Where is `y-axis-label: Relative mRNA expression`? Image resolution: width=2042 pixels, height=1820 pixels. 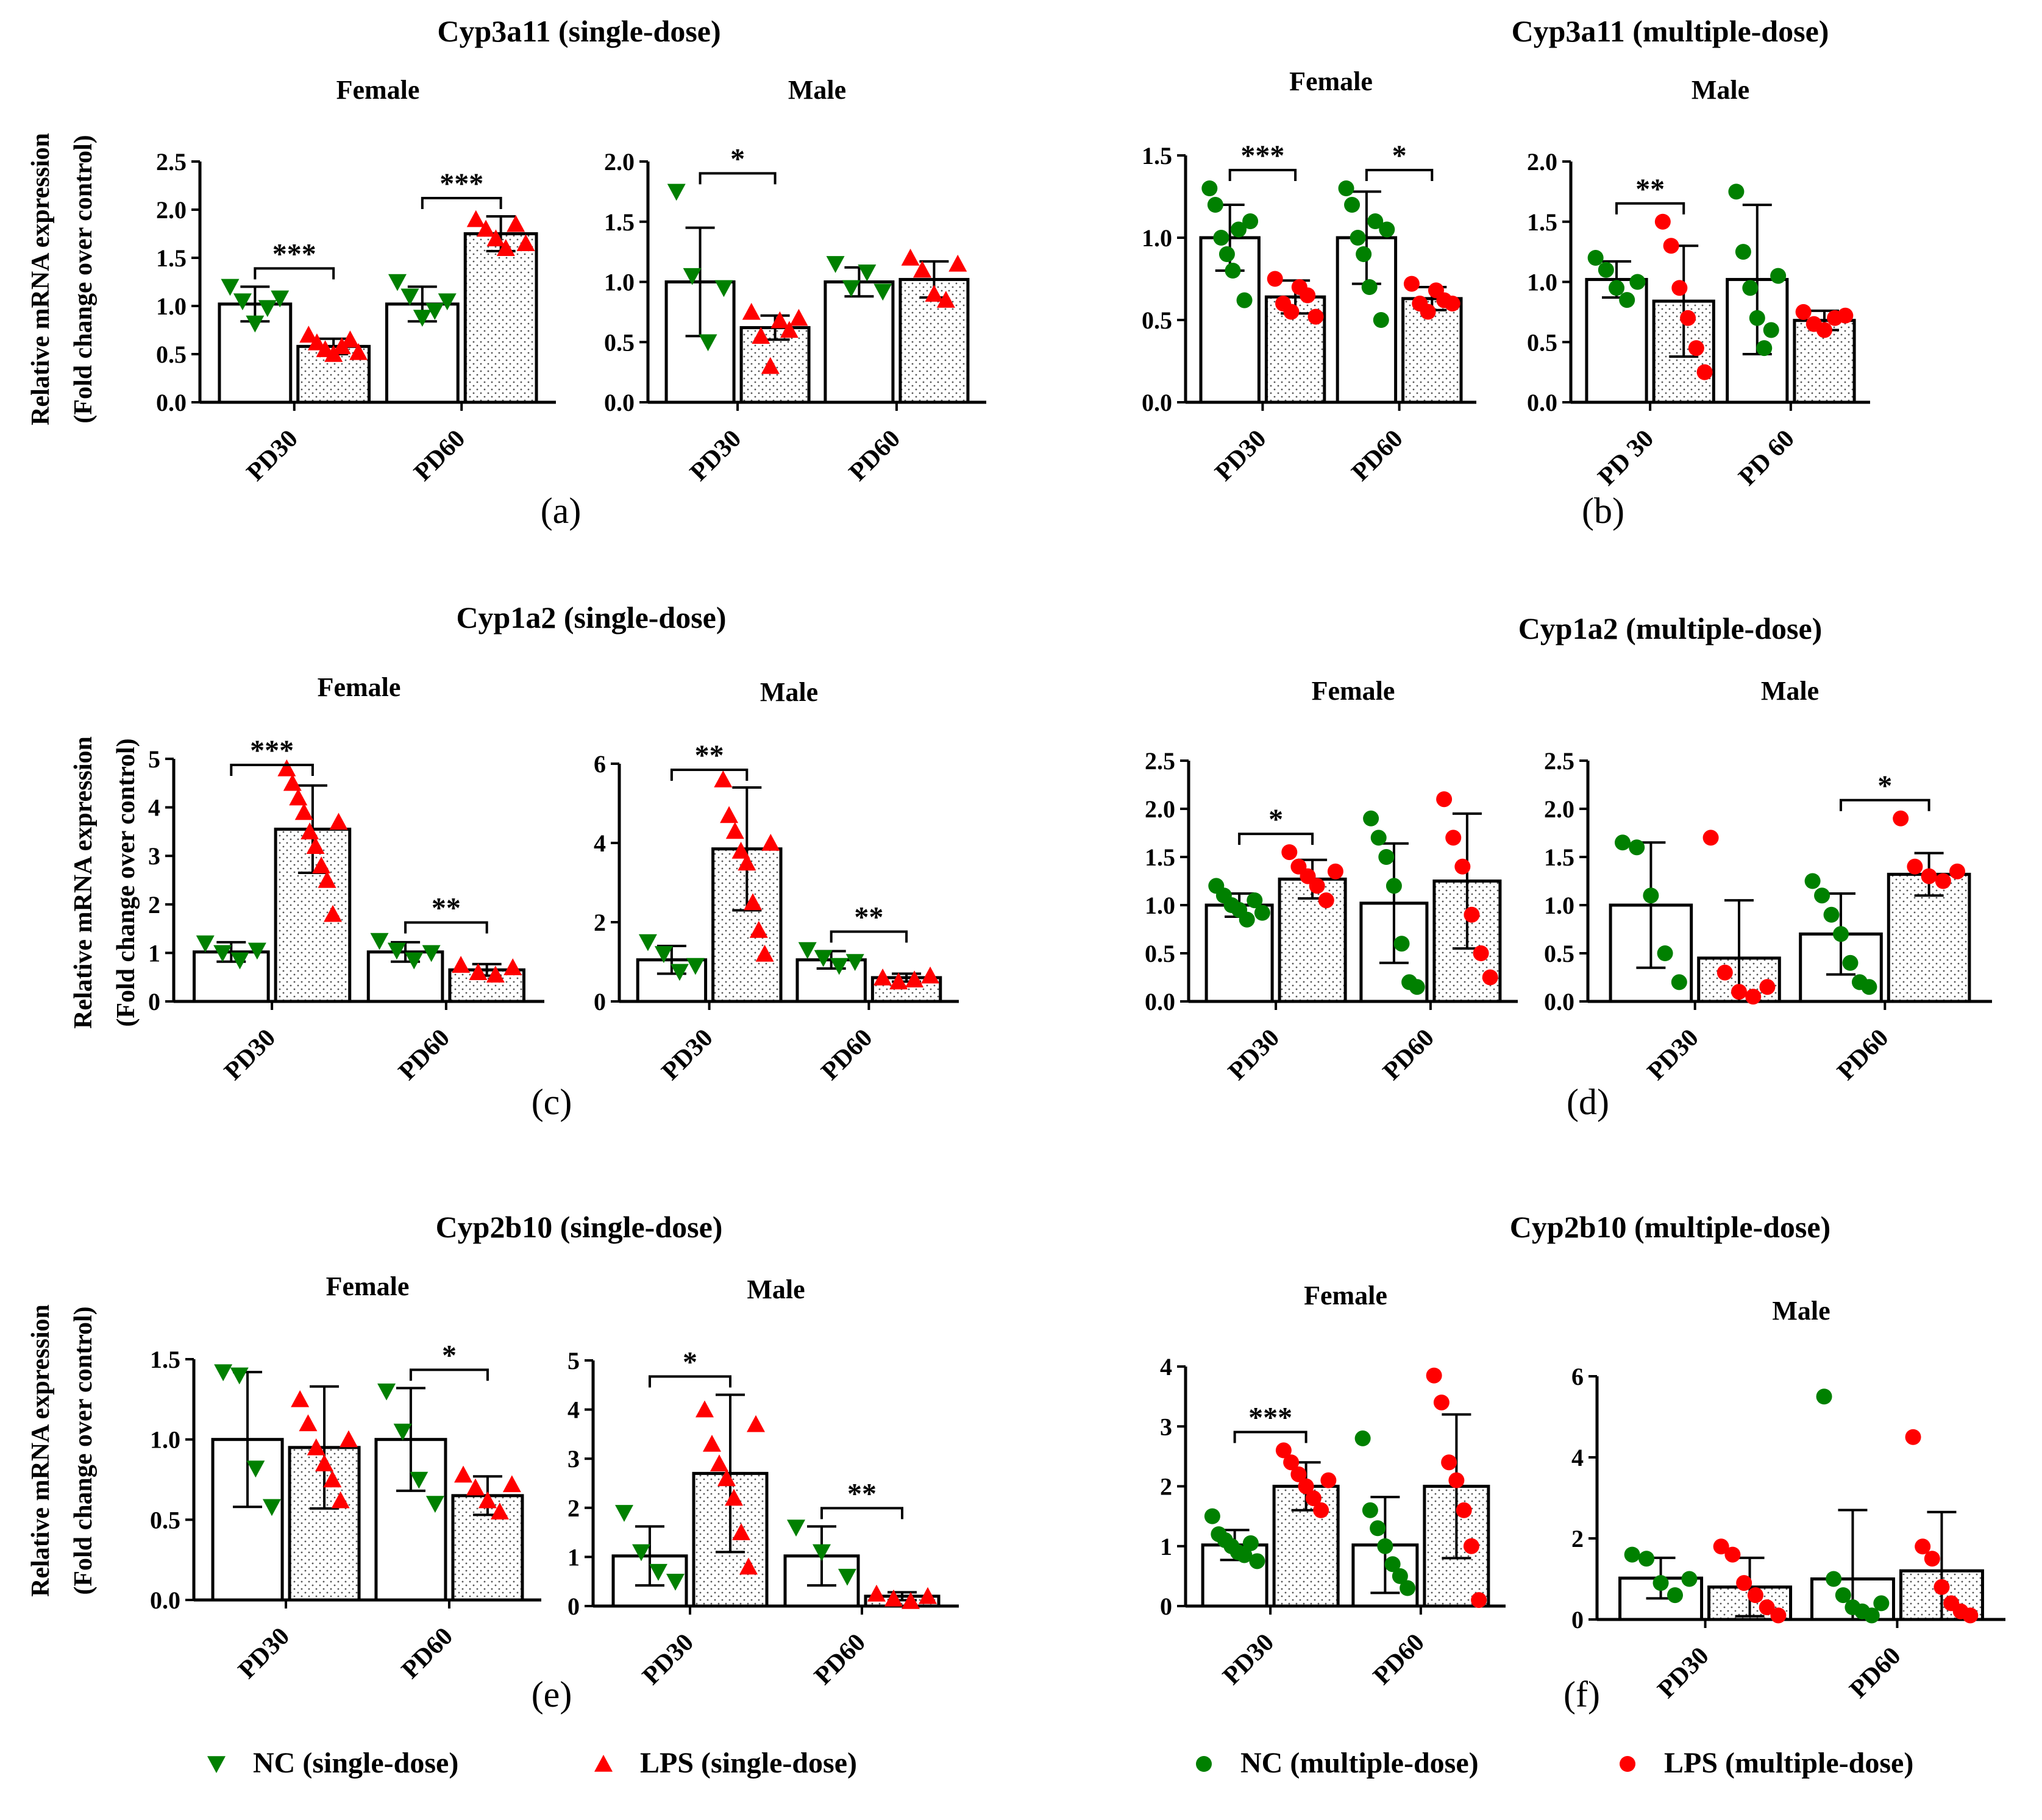 y-axis-label: Relative mRNA expression is located at coordinates (83, 882).